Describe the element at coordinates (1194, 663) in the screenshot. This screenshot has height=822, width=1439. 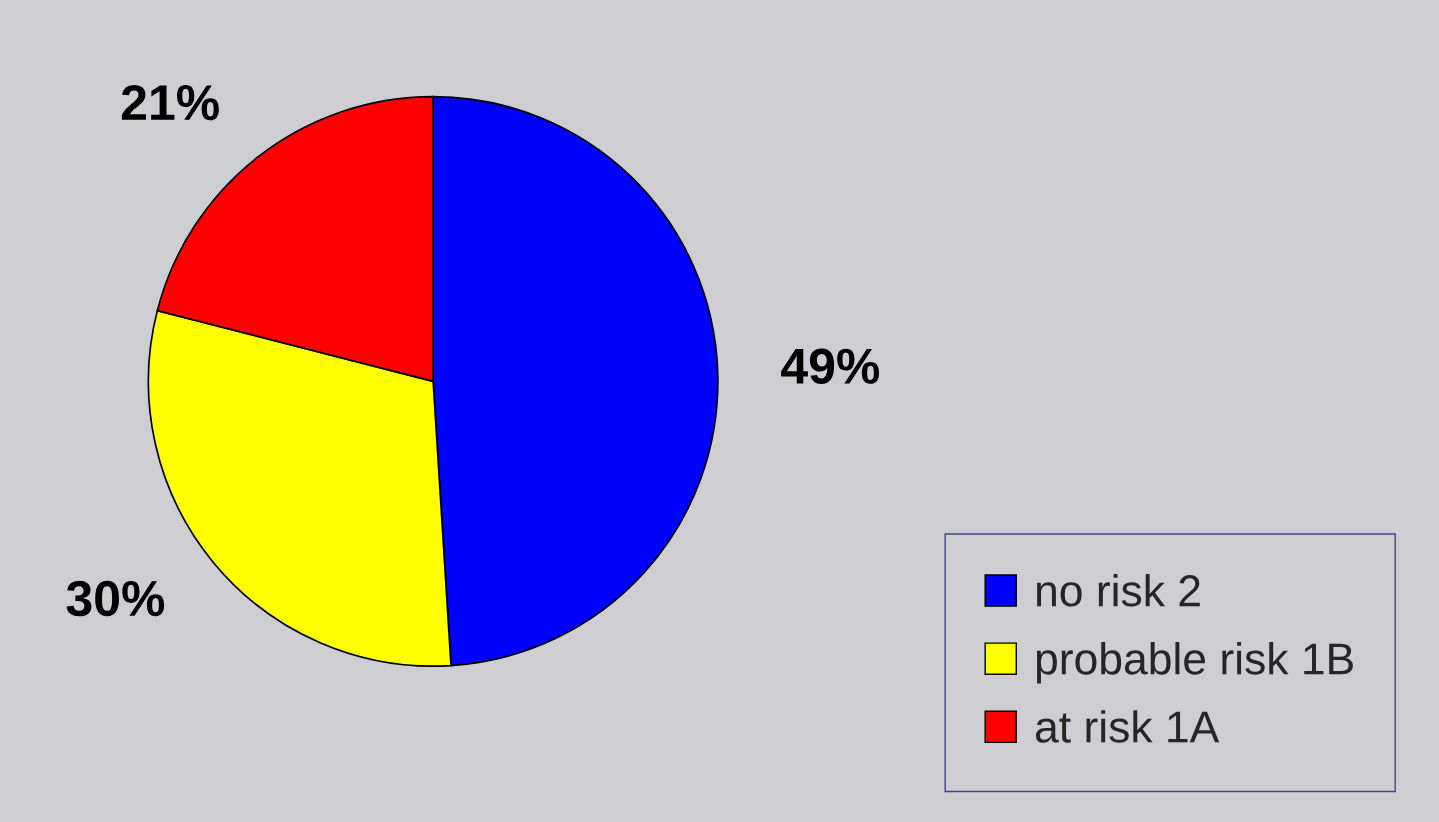
I see `legend-label: probable risk 1B` at that location.